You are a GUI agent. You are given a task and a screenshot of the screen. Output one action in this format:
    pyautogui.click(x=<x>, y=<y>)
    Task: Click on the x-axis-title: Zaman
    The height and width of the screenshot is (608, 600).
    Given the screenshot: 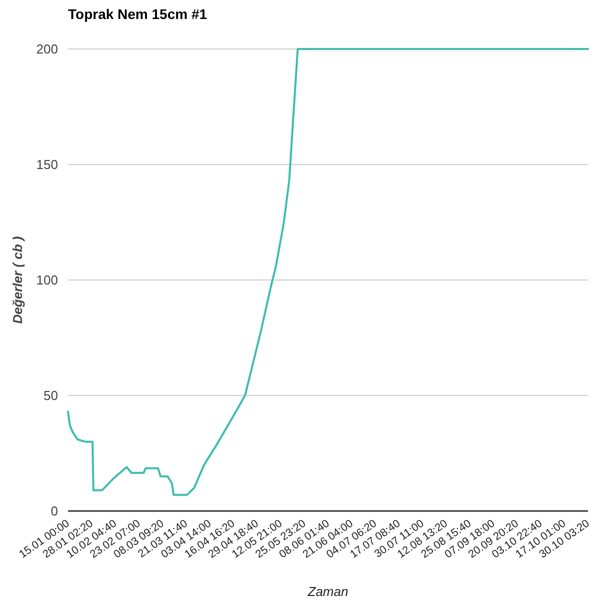 What is the action you would take?
    pyautogui.click(x=327, y=591)
    